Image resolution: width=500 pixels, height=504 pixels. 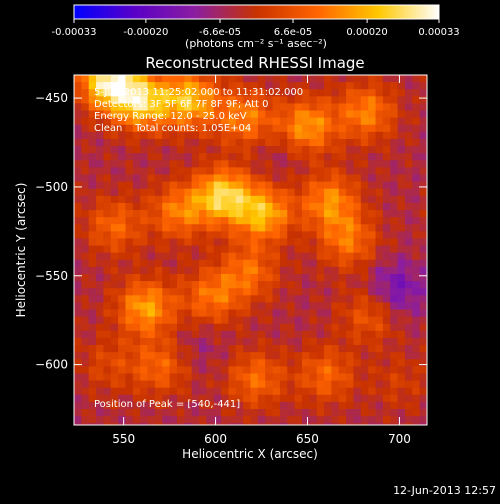 I want to click on colorbar-gradient, so click(x=256, y=12).